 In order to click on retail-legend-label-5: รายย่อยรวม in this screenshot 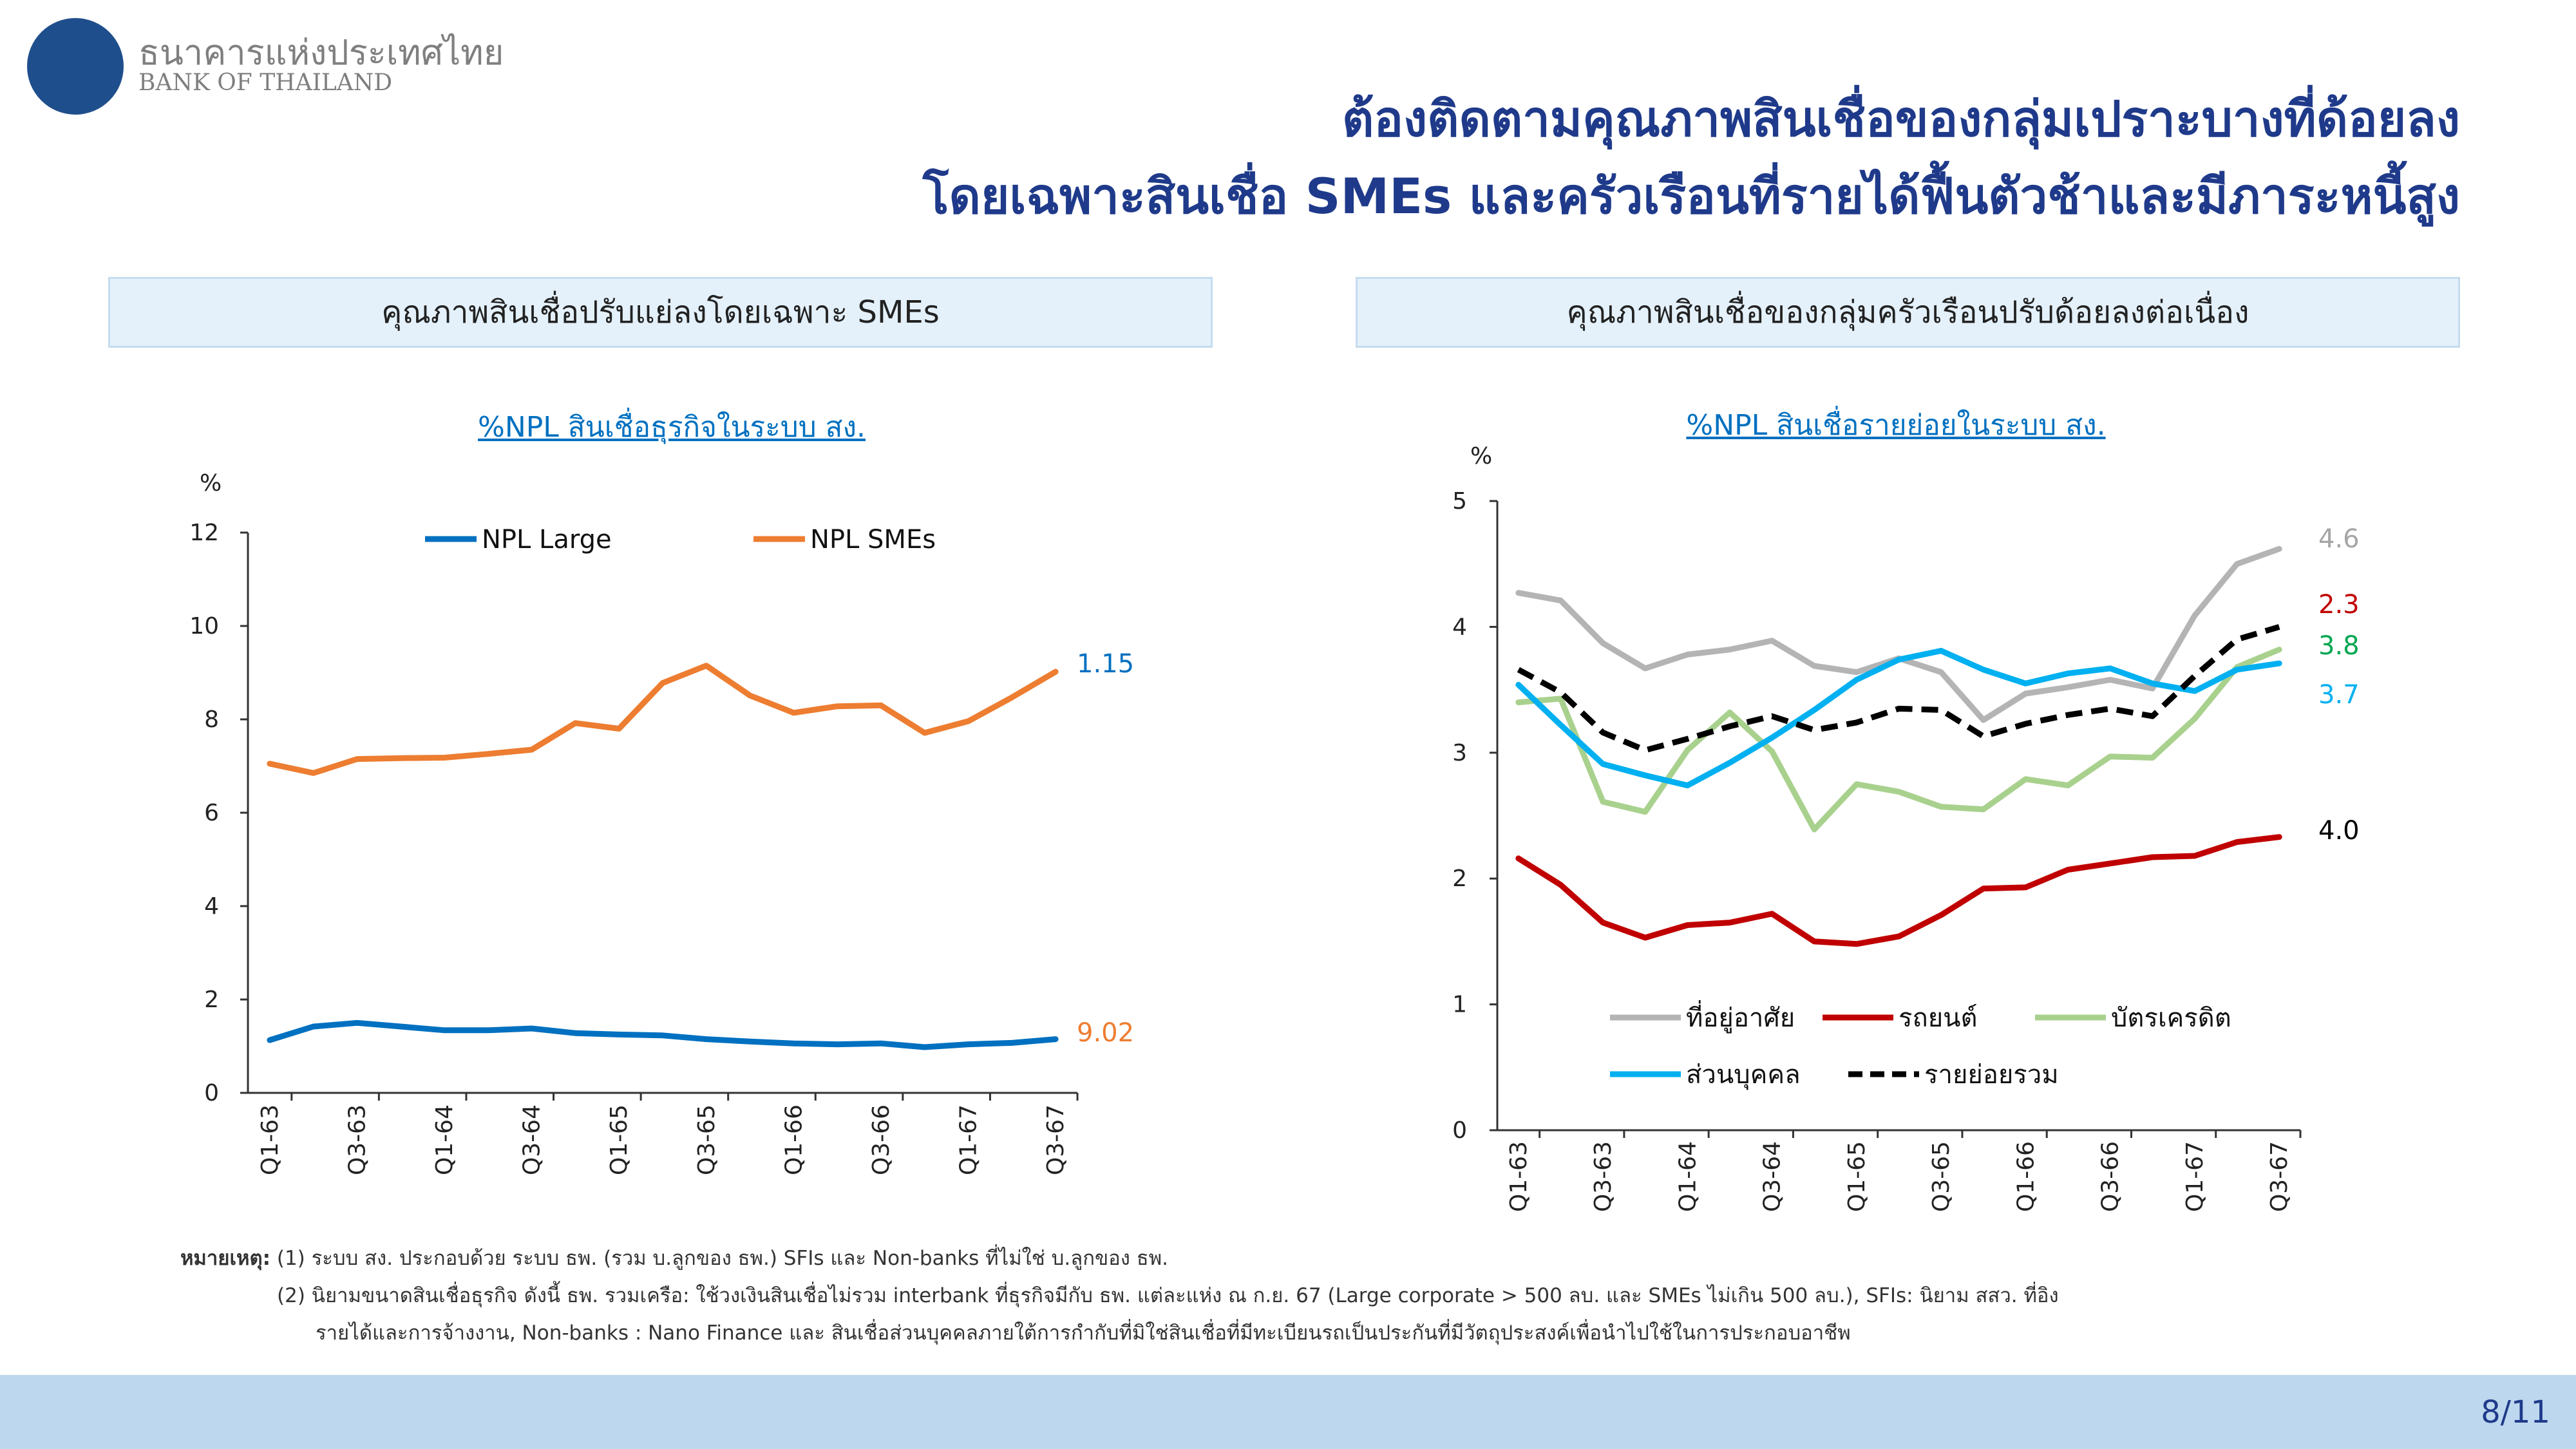, I will do `click(1991, 1075)`.